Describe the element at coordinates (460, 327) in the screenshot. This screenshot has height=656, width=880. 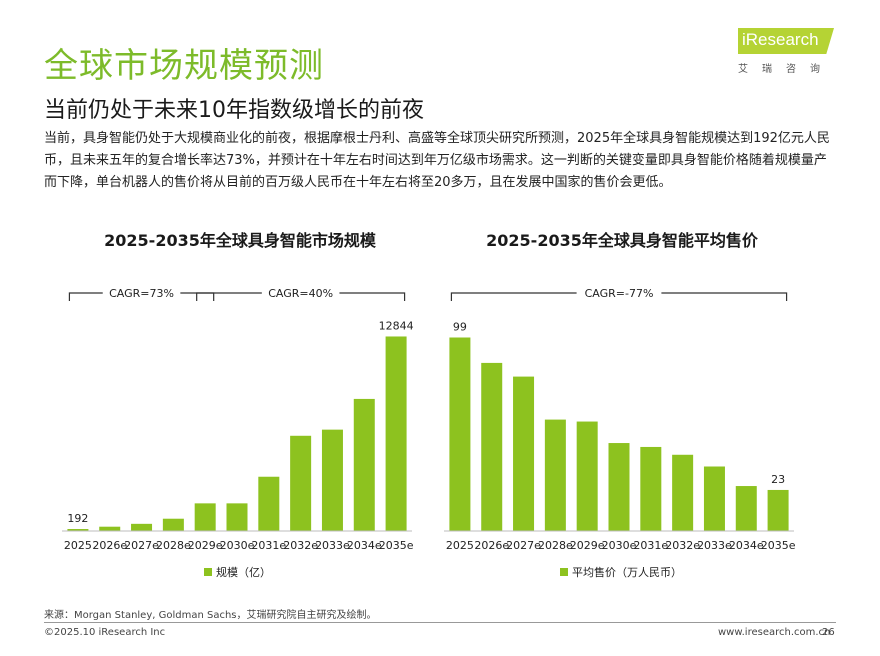
I see `value-label-1-0: 99` at that location.